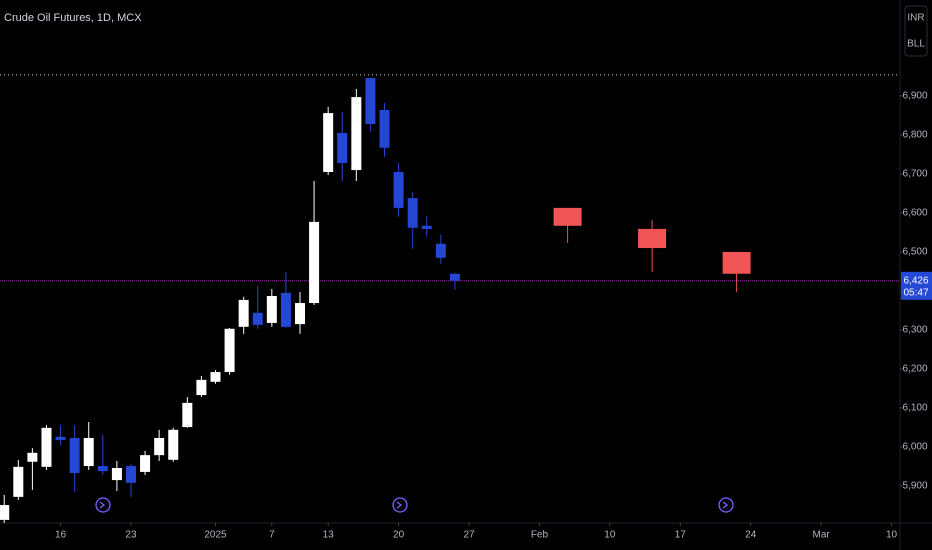 The width and height of the screenshot is (932, 550). Describe the element at coordinates (916, 44) in the screenshot. I see `unit-button: BLL` at that location.